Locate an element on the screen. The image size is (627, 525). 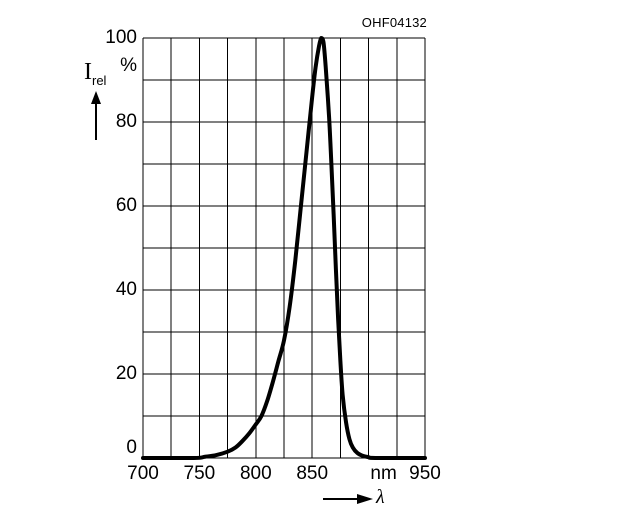
y-axis-up-arrow-icon is located at coordinates (96, 97).